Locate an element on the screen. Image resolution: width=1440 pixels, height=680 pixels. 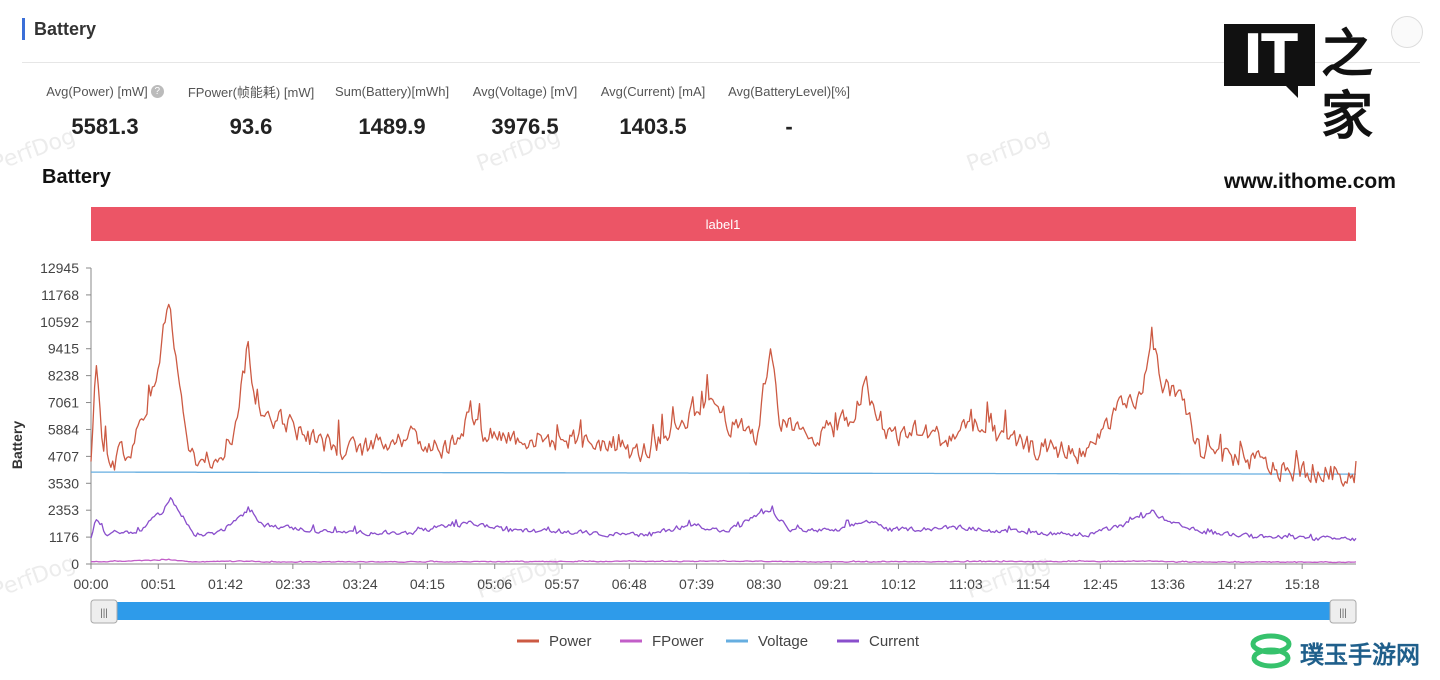
help-icon: ? is located at coordinates (157, 91).